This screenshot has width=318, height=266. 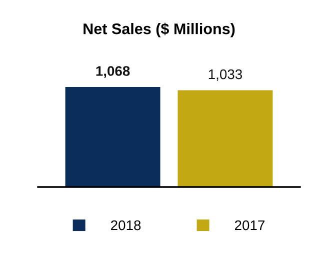 I want to click on data-label: 1,068, so click(x=113, y=72).